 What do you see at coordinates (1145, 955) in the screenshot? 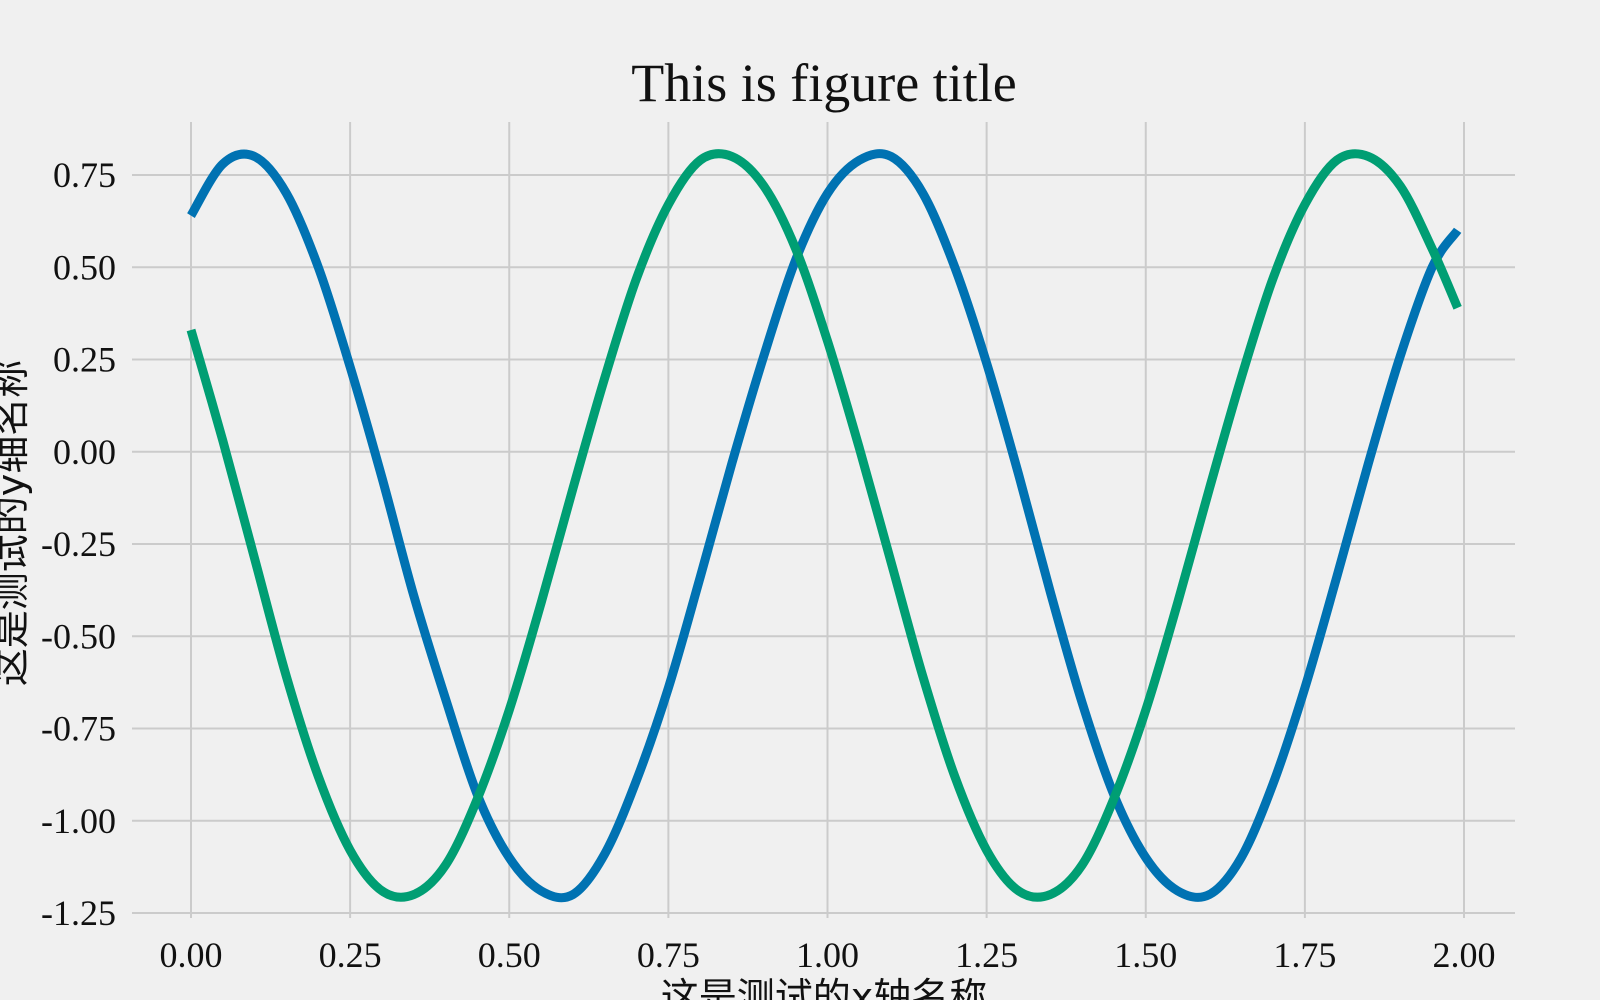
I see `x-tick-label: 1.50` at bounding box center [1145, 955].